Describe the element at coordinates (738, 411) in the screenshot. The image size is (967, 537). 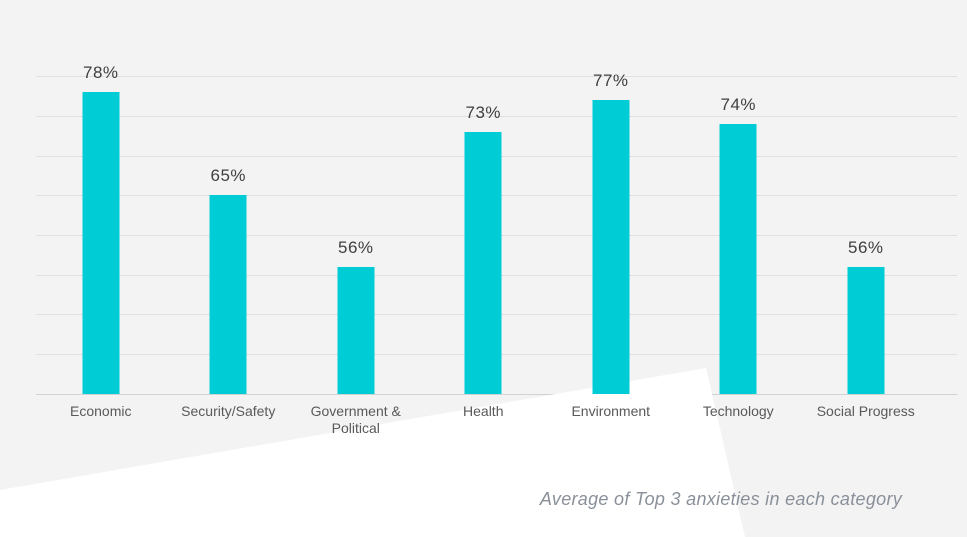
I see `category-label-technology: Technology` at that location.